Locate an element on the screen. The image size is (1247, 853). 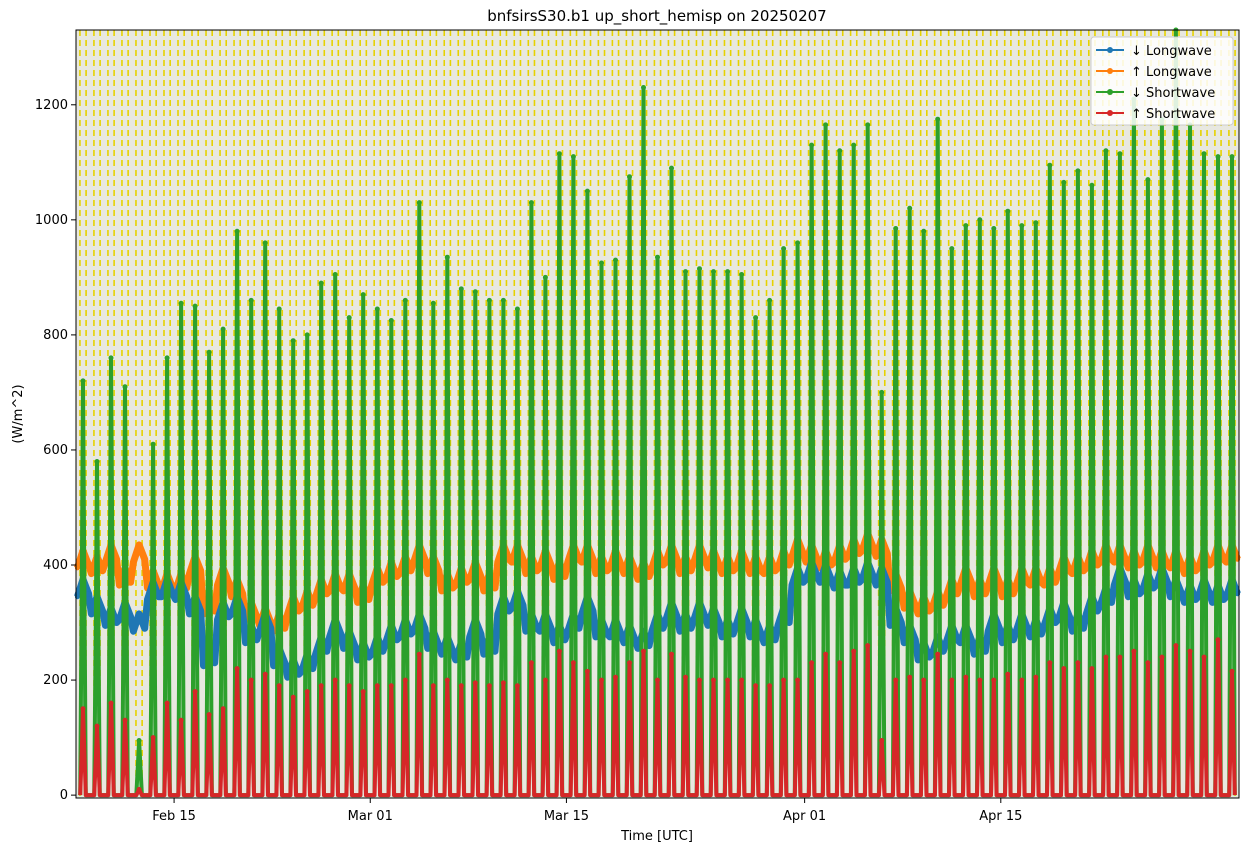
x-tick-label: Apr 01 is located at coordinates (804, 816).